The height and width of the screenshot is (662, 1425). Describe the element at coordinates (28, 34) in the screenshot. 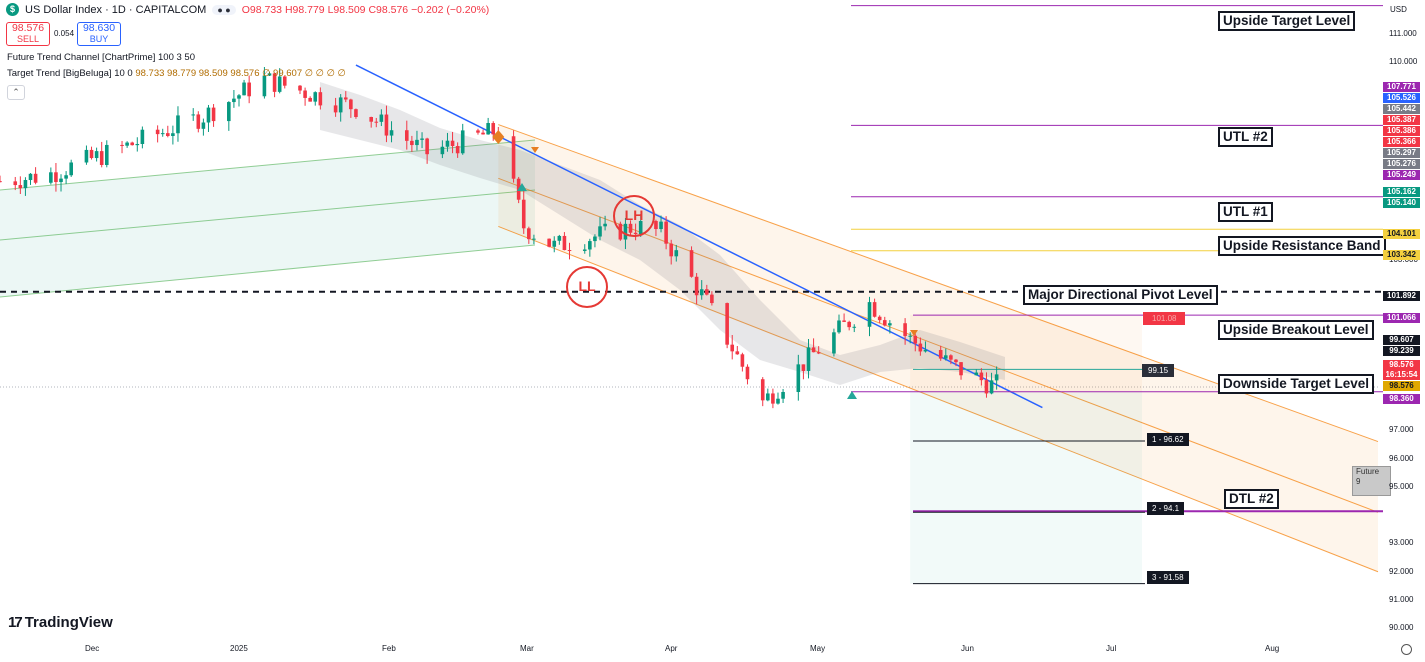

I see `sell-button: 98.576 SELL` at that location.